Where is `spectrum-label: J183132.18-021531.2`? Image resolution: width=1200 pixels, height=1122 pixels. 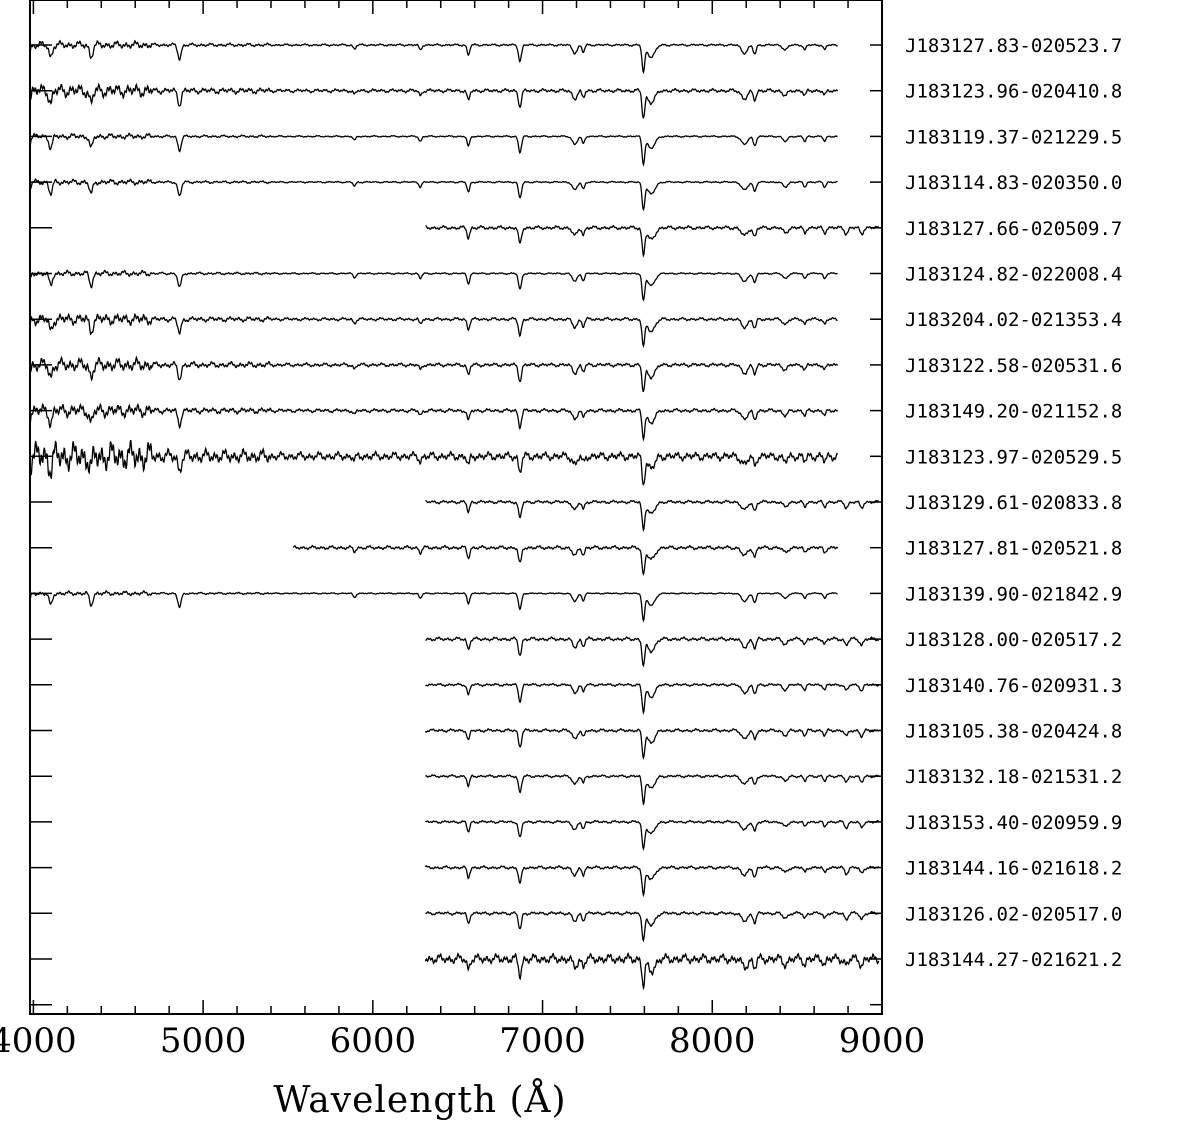 spectrum-label: J183132.18-021531.2 is located at coordinates (1013, 777).